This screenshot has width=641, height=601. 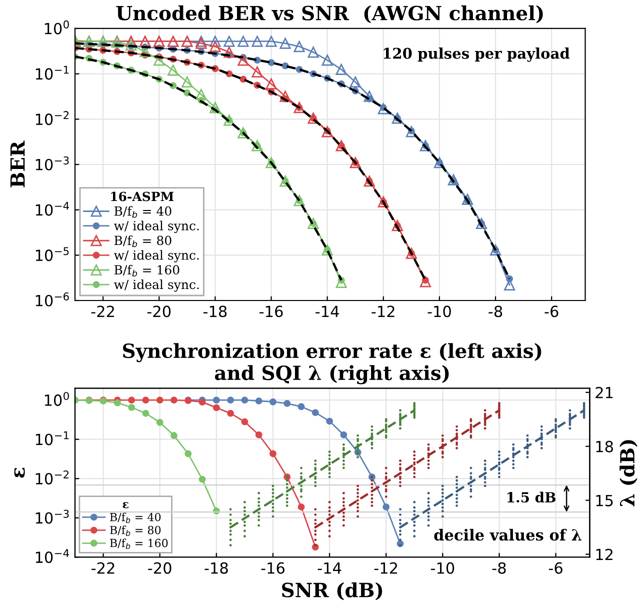 What do you see at coordinates (52, 299) in the screenshot?
I see `y-tick-label: 10$^{−6}$` at bounding box center [52, 299].